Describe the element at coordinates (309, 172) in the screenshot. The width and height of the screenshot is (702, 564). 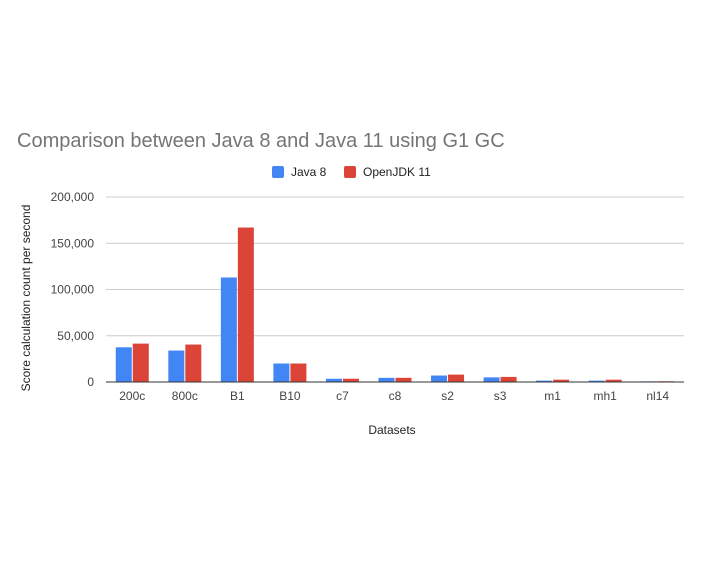
I see `legend-label-java-8: Java 8` at that location.